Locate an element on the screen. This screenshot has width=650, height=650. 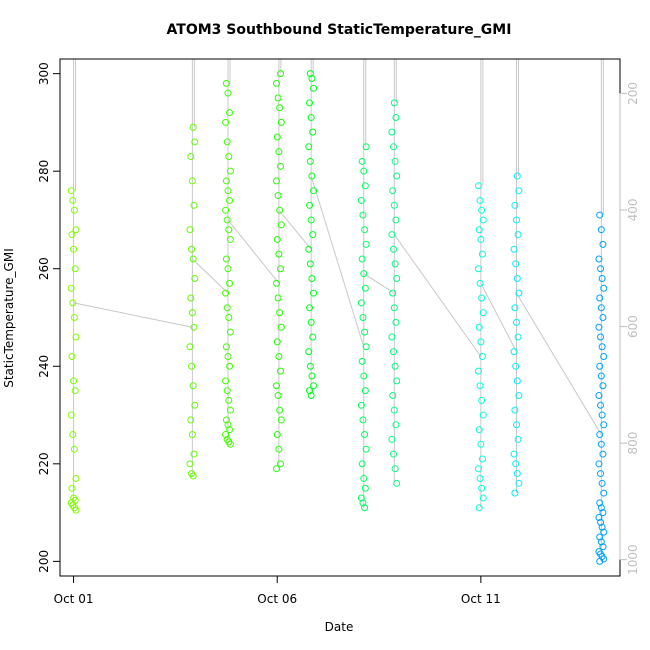
secondary-tick-label: 200 is located at coordinates (633, 93).